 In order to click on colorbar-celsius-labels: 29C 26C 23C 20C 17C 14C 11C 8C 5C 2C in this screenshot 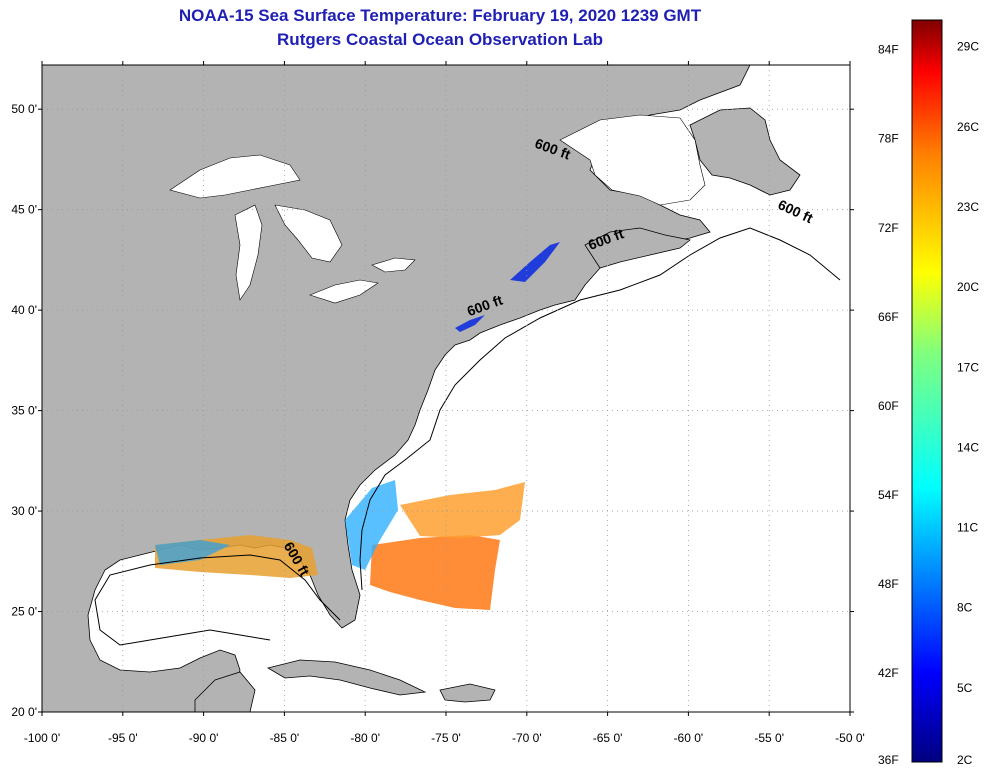, I will do `click(968, 403)`.